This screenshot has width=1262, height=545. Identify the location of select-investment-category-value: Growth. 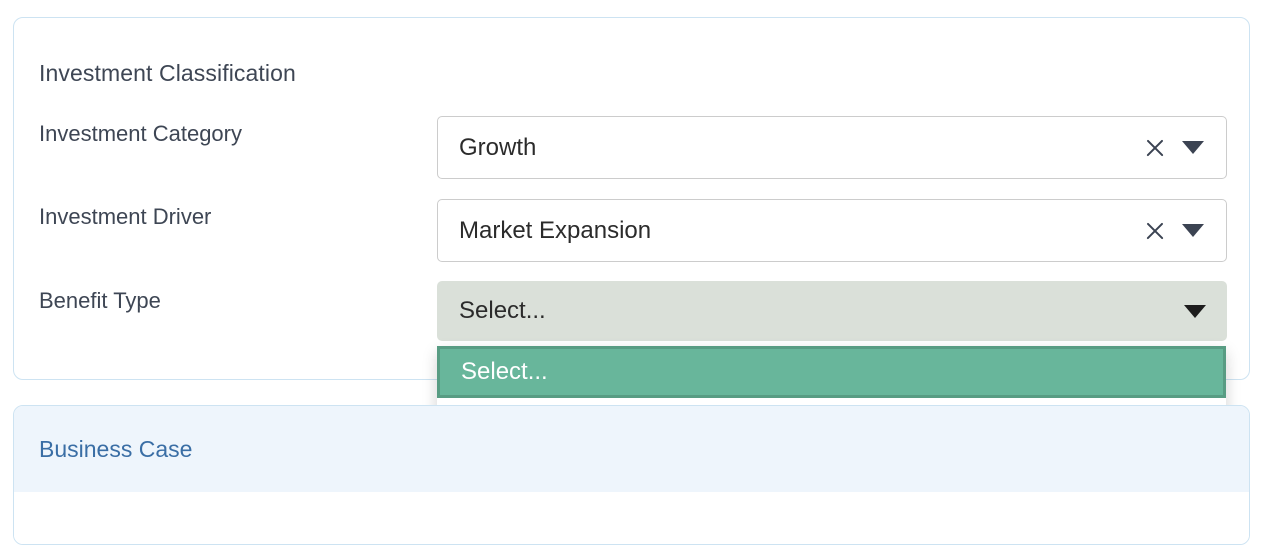
(498, 147).